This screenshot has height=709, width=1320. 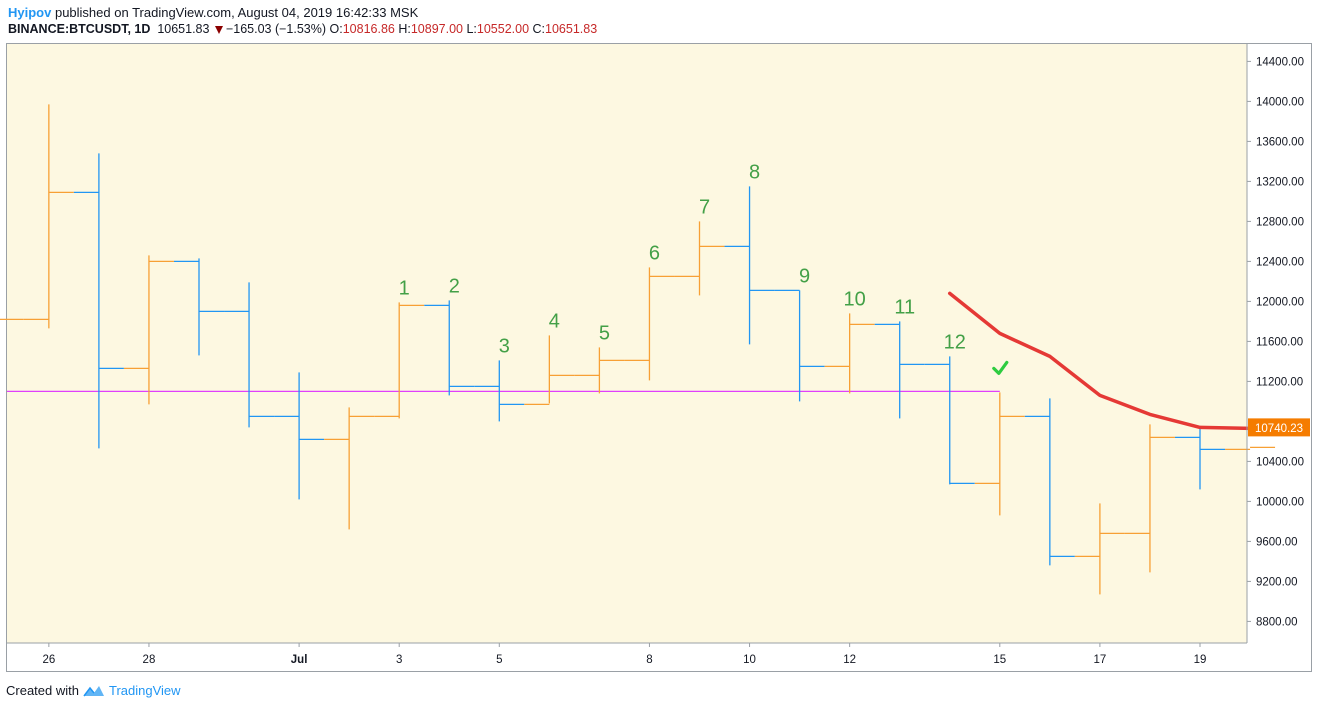 What do you see at coordinates (1279, 382) in the screenshot?
I see `y-axis-tick-label: 11200.00` at bounding box center [1279, 382].